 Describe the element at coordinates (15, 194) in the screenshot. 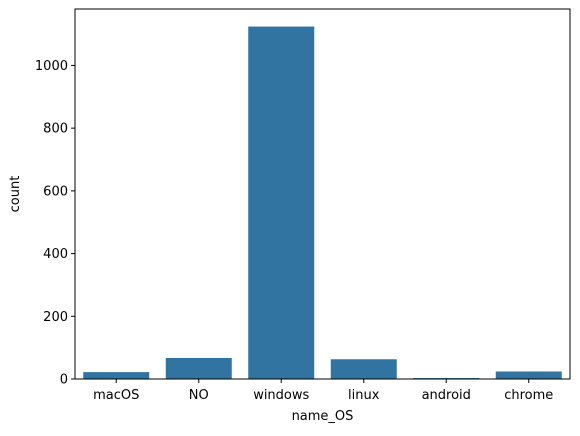

I see `y-axis-label: count` at that location.